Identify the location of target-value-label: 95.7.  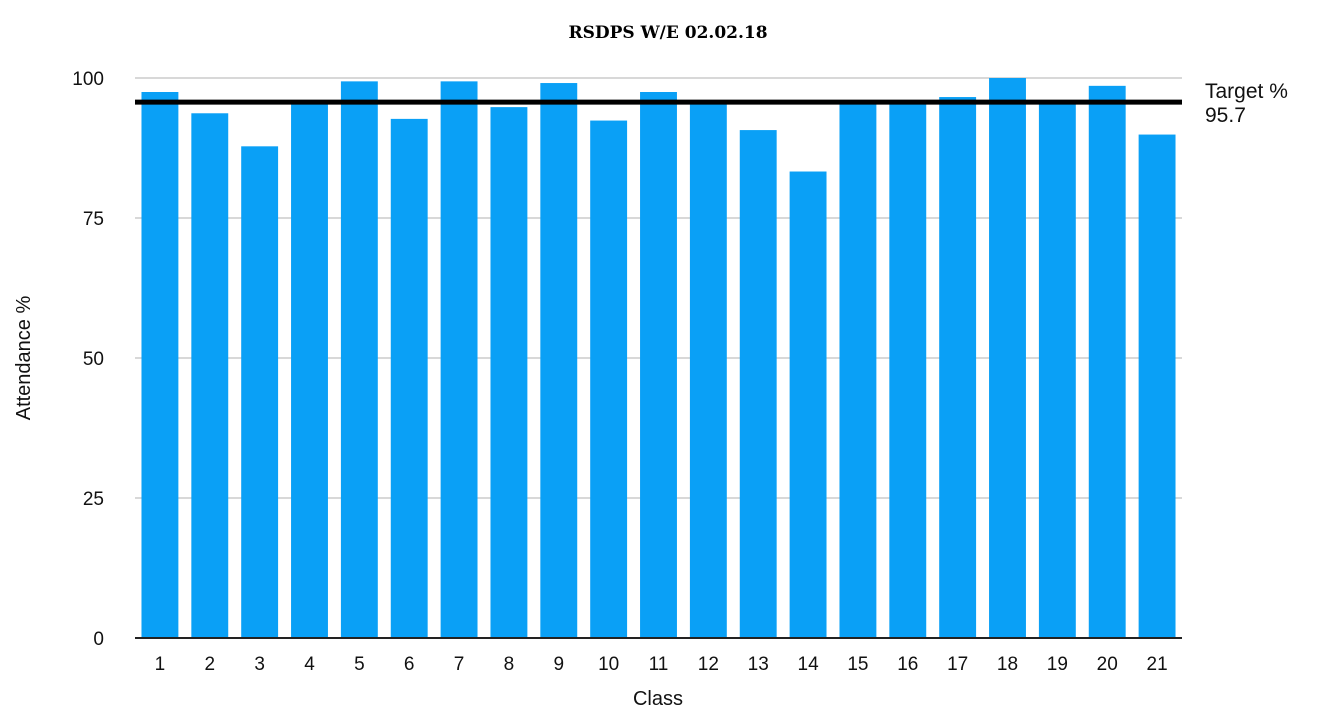
(1225, 115).